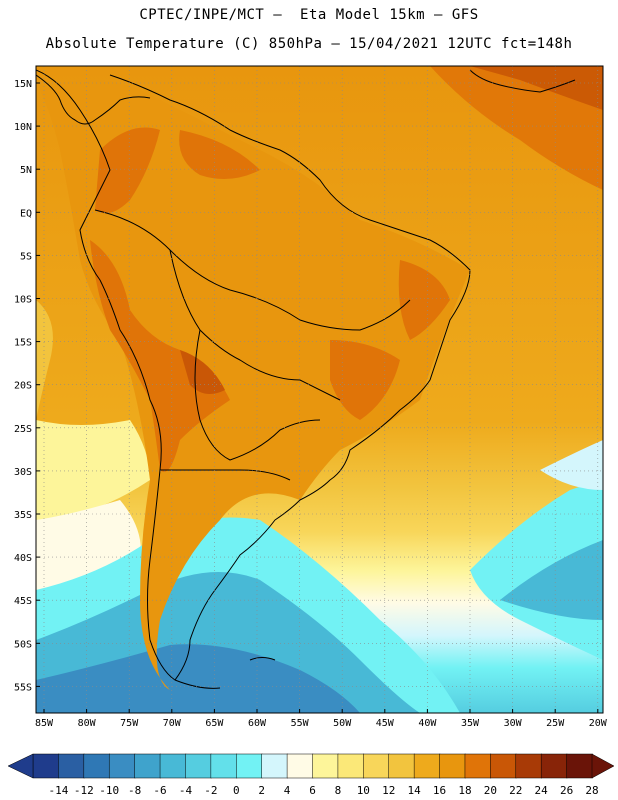 The width and height of the screenshot is (618, 800). Describe the element at coordinates (202, 372) in the screenshot. I see `very-hot-core` at that location.